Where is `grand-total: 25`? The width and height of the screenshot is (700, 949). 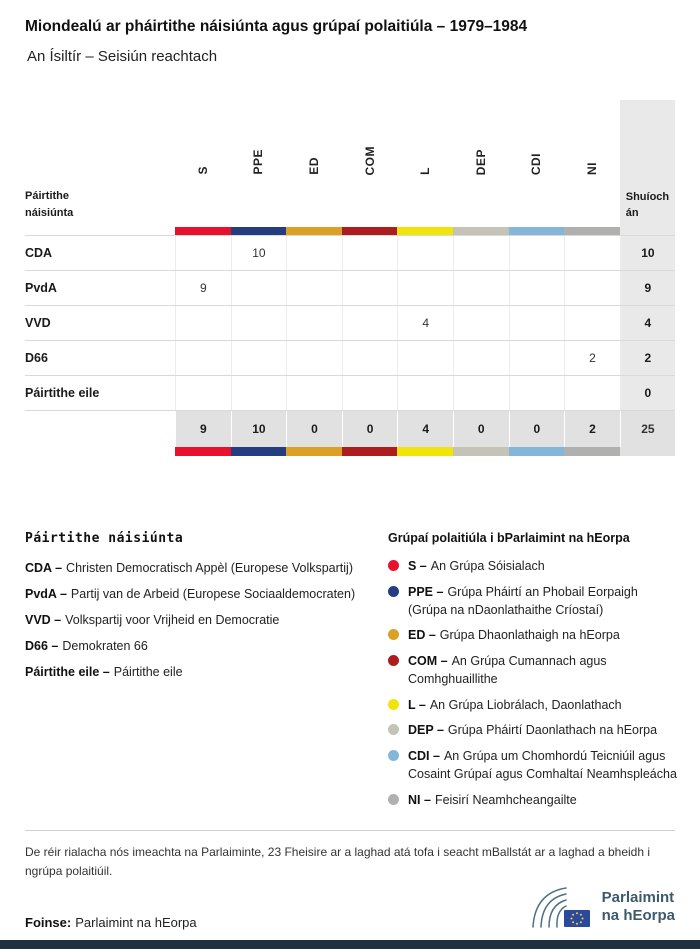 grand-total: 25 is located at coordinates (647, 429).